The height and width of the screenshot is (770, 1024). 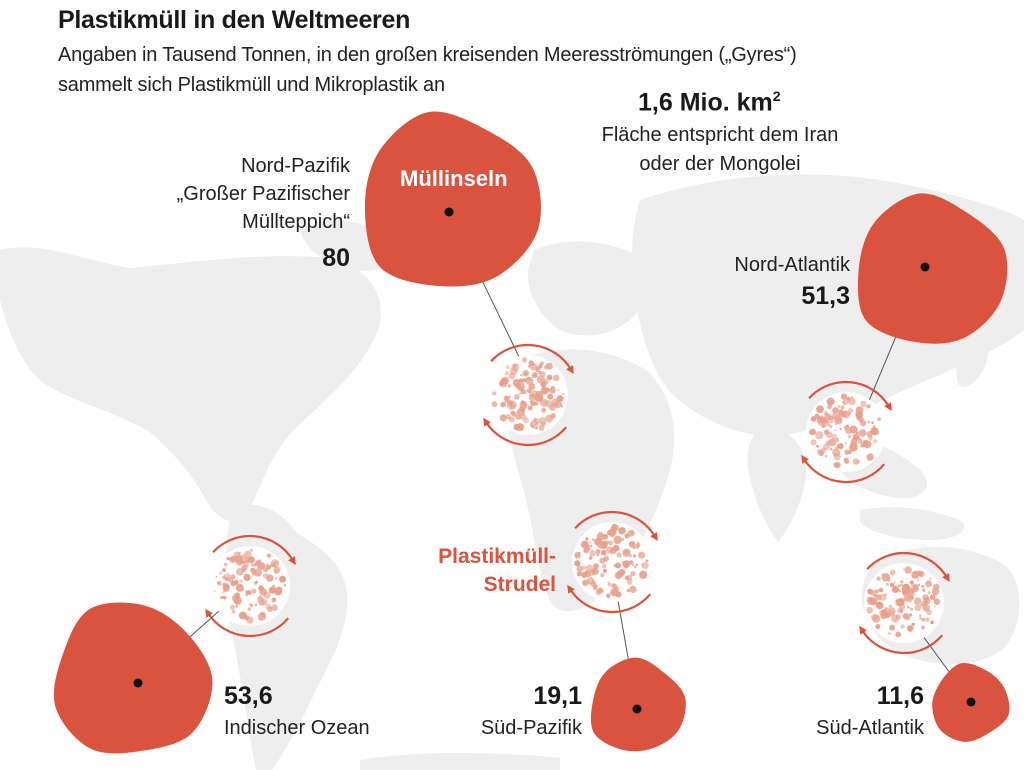 I want to click on north-atlantic-value: 51,3, so click(x=825, y=296).